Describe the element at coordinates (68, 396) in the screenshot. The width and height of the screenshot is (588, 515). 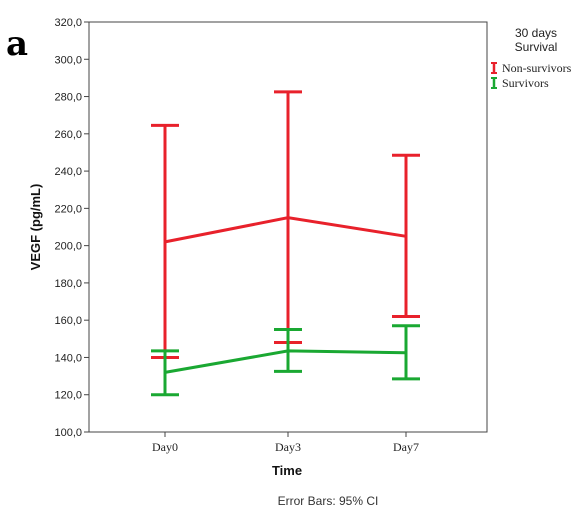
I see `y-tick-label: 120,0` at that location.